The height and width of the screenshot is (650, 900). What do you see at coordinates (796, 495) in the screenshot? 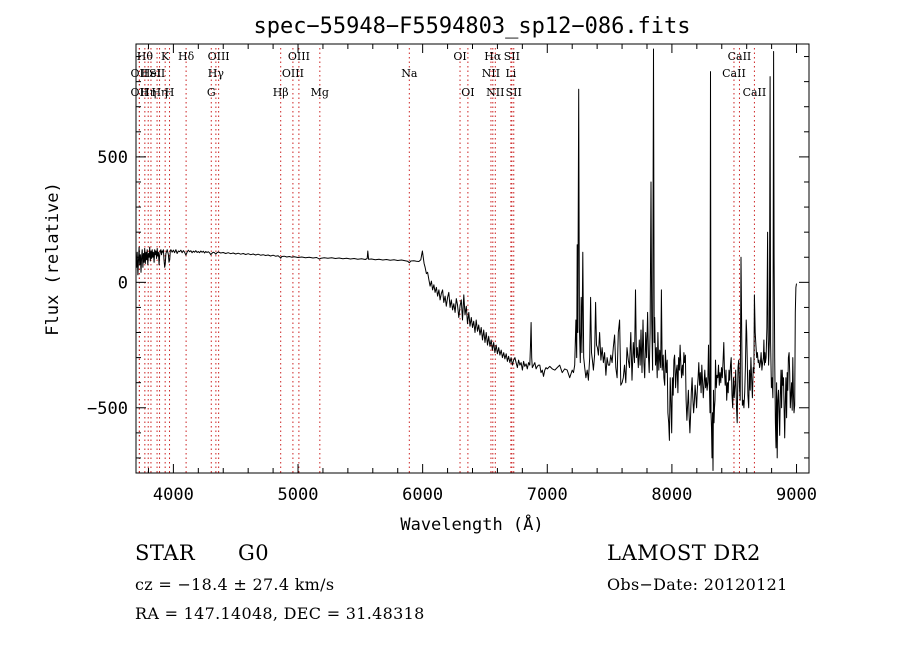
I see `x-tick-label: 9000` at bounding box center [796, 495].